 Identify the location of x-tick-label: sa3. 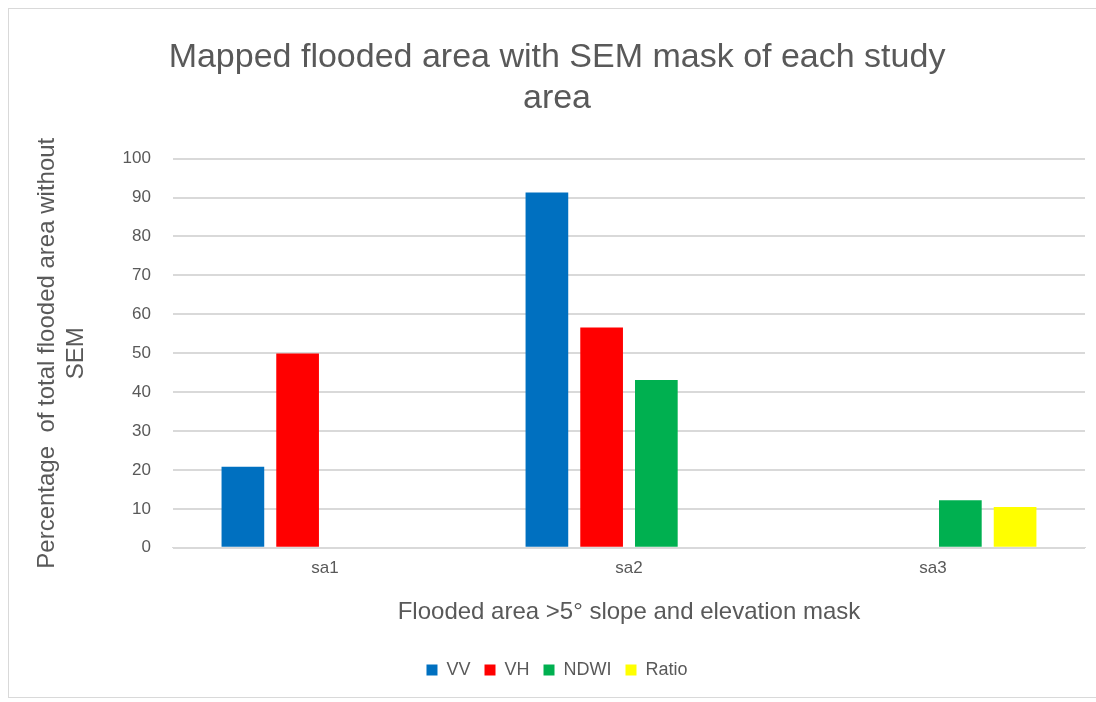
(933, 567).